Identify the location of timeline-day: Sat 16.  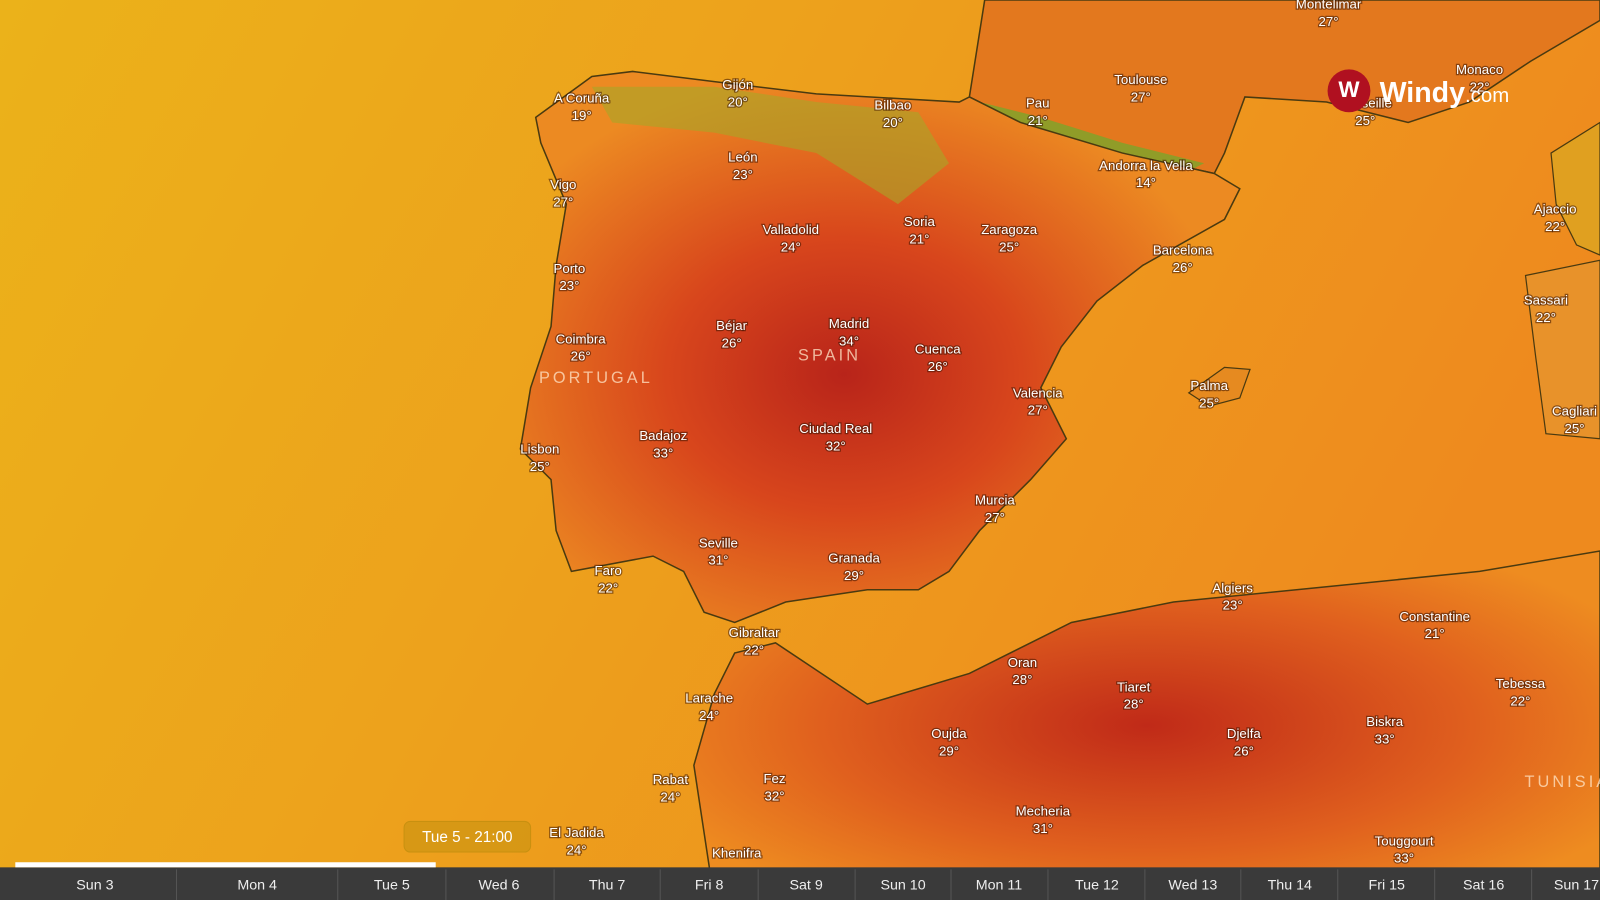
(1483, 885).